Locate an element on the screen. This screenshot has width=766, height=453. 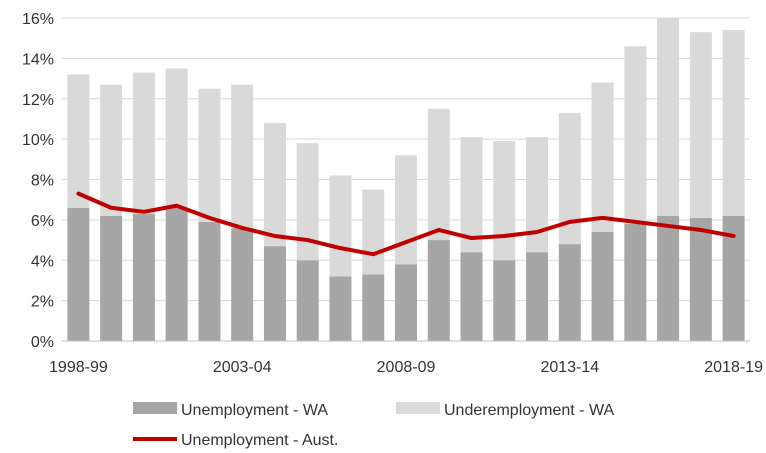
line-series is located at coordinates (406, 224).